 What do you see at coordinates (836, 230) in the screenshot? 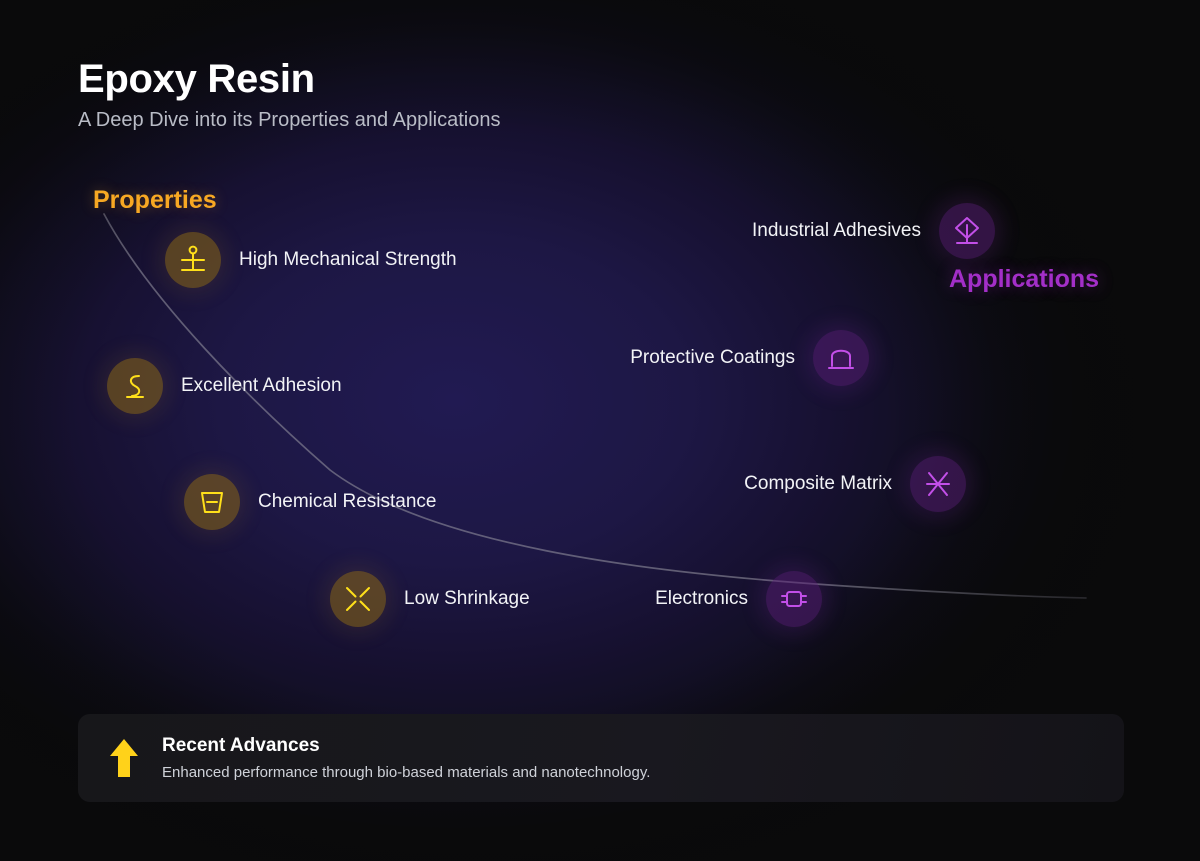
I see `application-label: Industrial Adhesives` at bounding box center [836, 230].